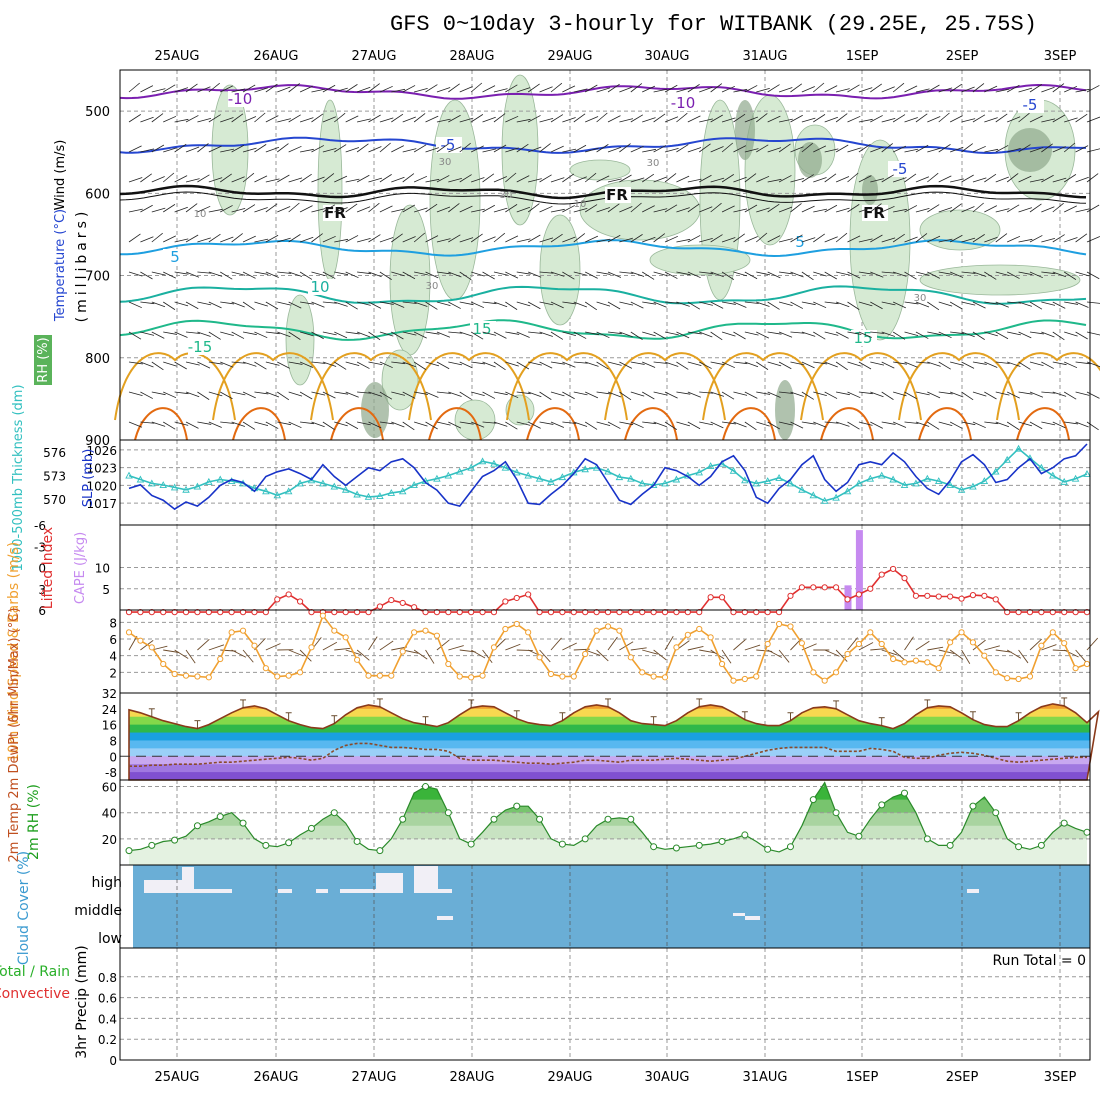 Image resolution: width=1100 pixels, height=1100 pixels. I want to click on ylabel-rh2m: 2m RH (%), so click(34, 822).